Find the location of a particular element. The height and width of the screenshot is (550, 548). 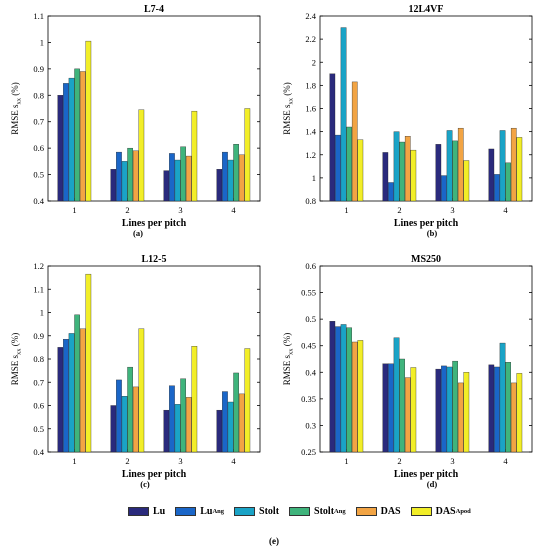

panel-label: (d) is located at coordinates (432, 484).